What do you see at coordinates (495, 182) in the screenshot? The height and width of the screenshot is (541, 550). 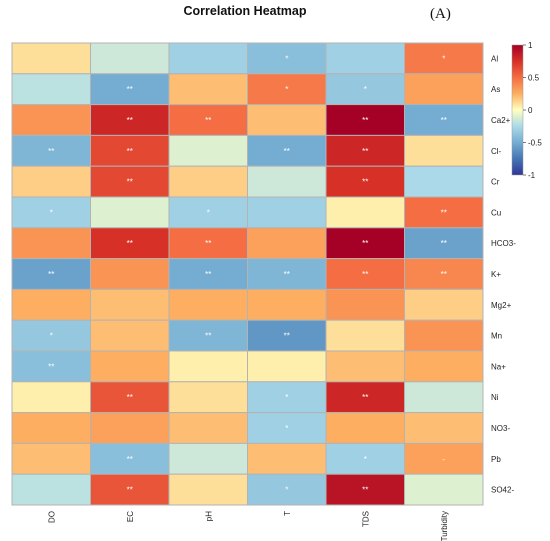 I see `row-label: Cr` at bounding box center [495, 182].